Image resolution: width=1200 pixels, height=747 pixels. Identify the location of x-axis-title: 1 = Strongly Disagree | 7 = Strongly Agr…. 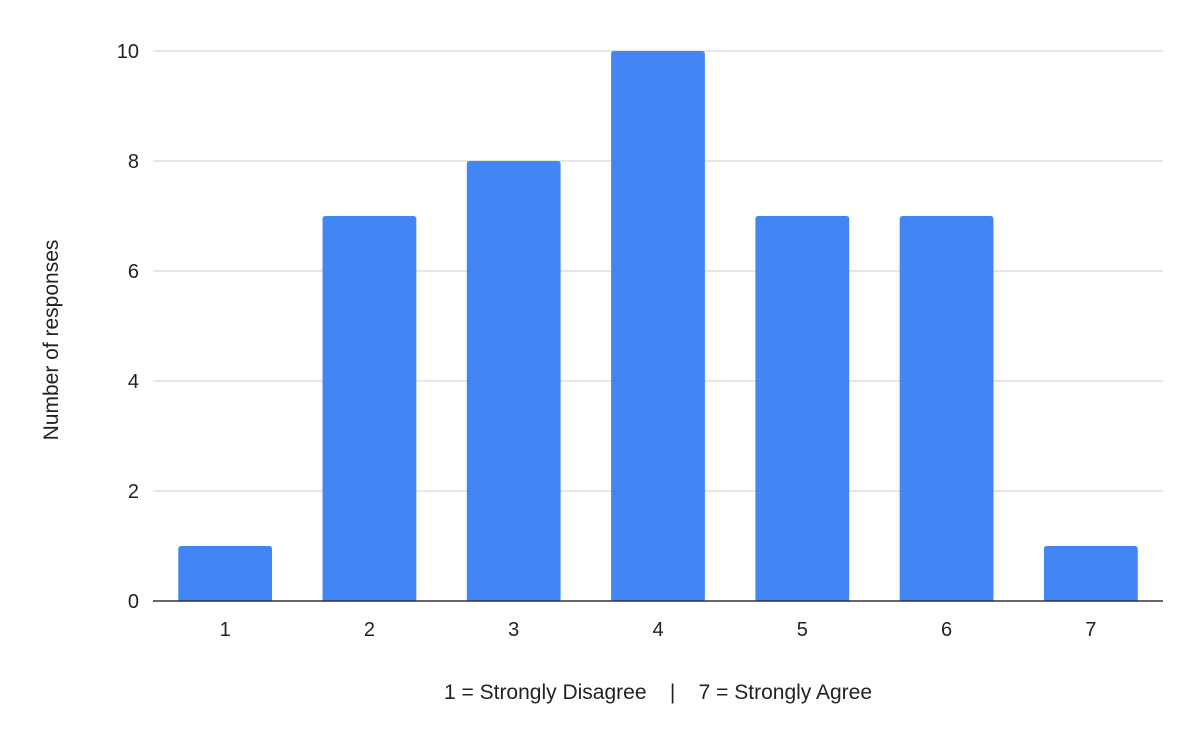
(658, 692).